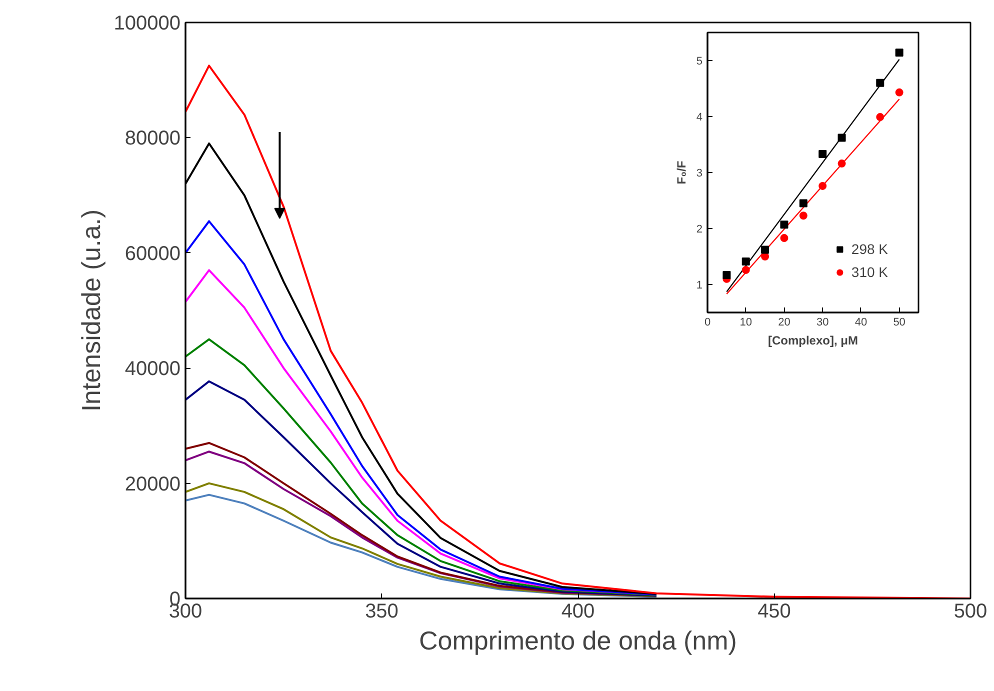  I want to click on line-series, so click(422, 488).